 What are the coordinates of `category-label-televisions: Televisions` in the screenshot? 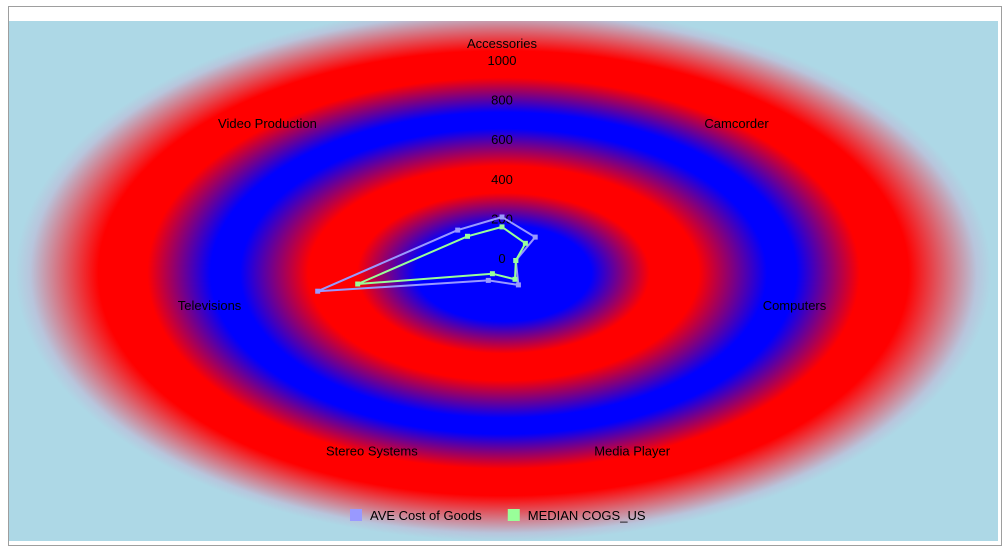 It's located at (210, 305).